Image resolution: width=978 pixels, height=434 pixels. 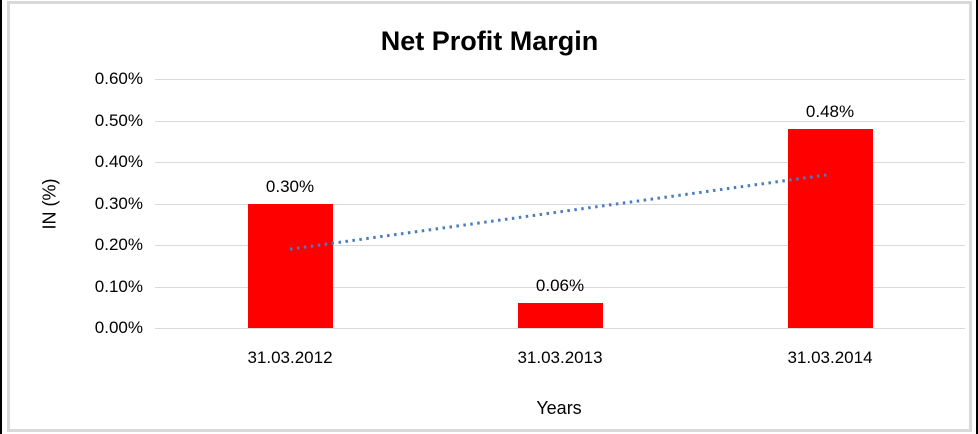 What do you see at coordinates (560, 315) in the screenshot?
I see `bar-31.03.2013` at bounding box center [560, 315].